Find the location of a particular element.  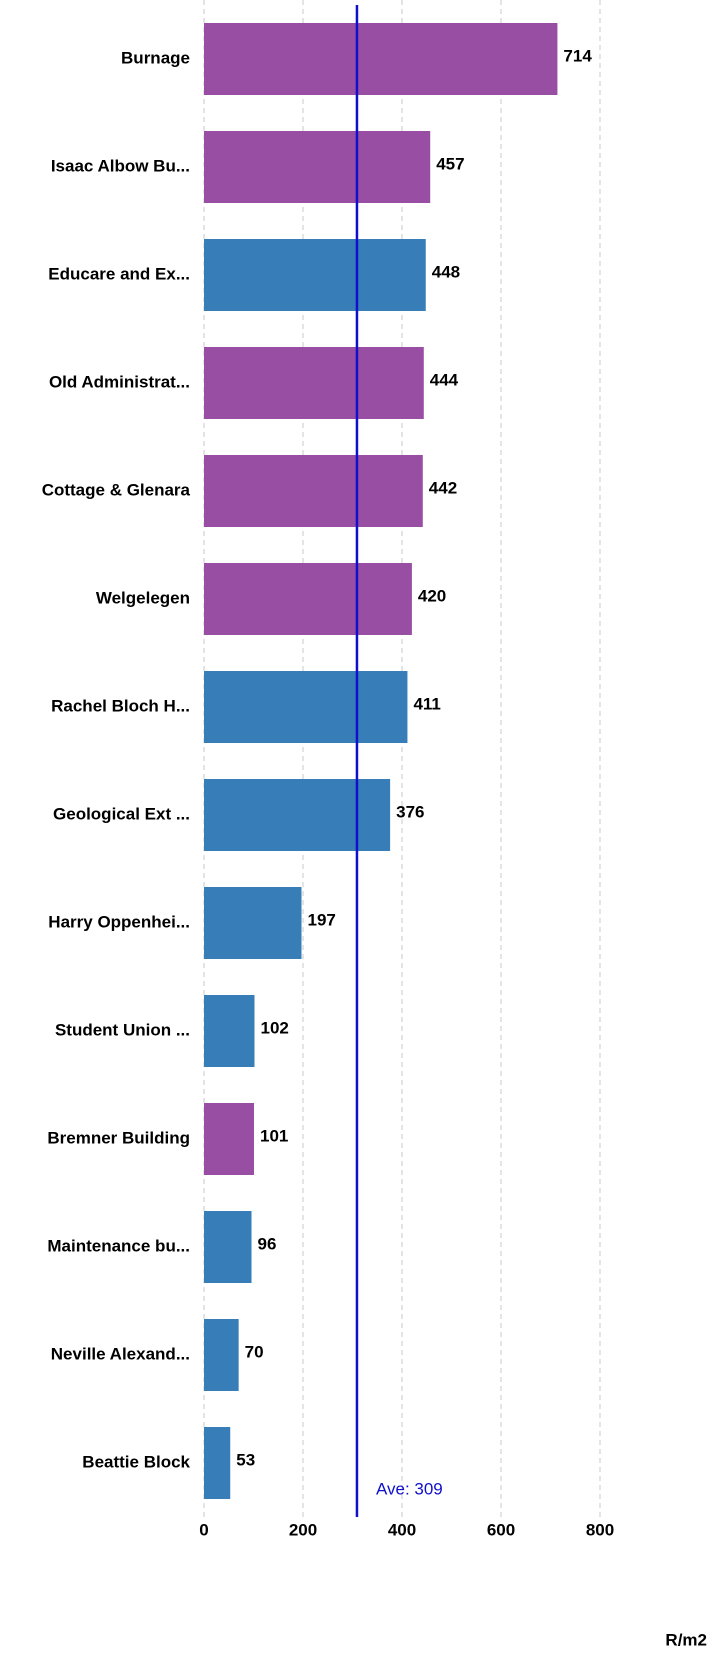

value-label: 102 is located at coordinates (274, 1027).